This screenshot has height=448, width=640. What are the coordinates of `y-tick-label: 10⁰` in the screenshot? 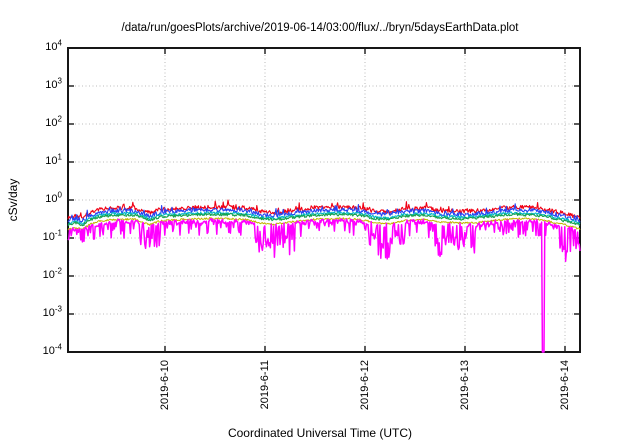 It's located at (53, 197).